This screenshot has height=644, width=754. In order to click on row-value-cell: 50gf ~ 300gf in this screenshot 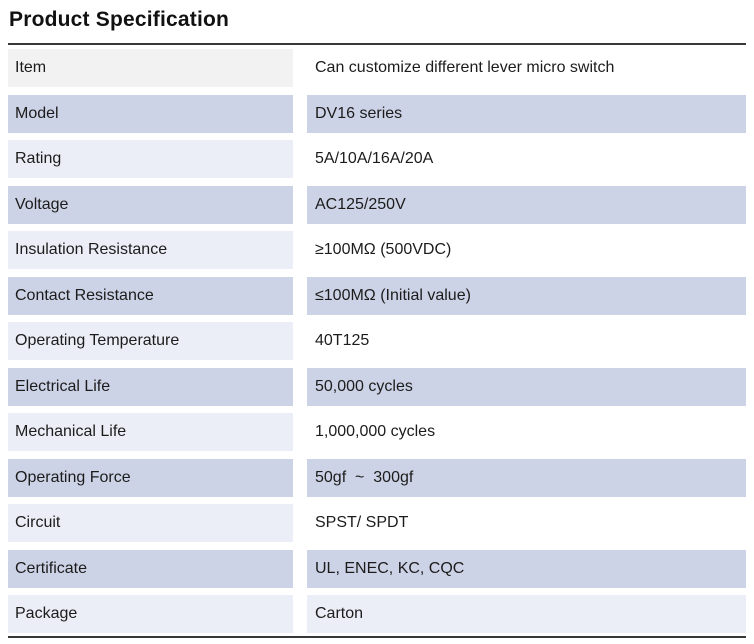, I will do `click(526, 477)`.